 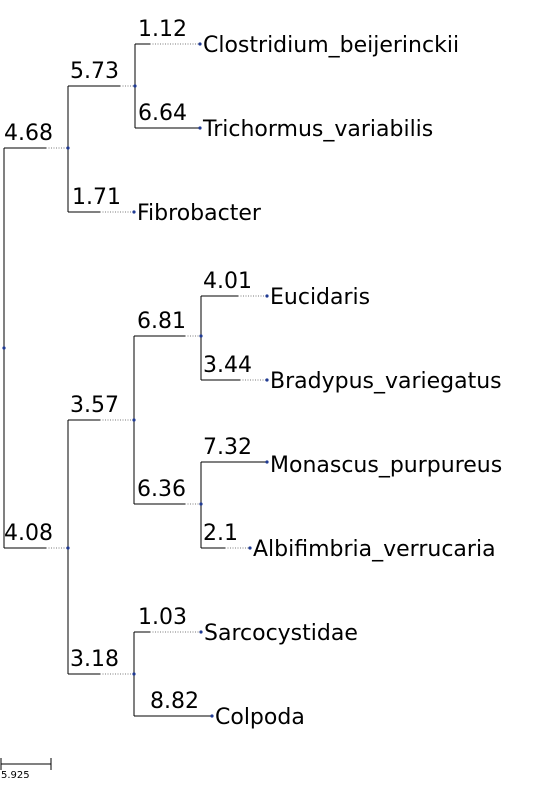 I want to click on branch-length-label: 8.82, so click(x=174, y=701).